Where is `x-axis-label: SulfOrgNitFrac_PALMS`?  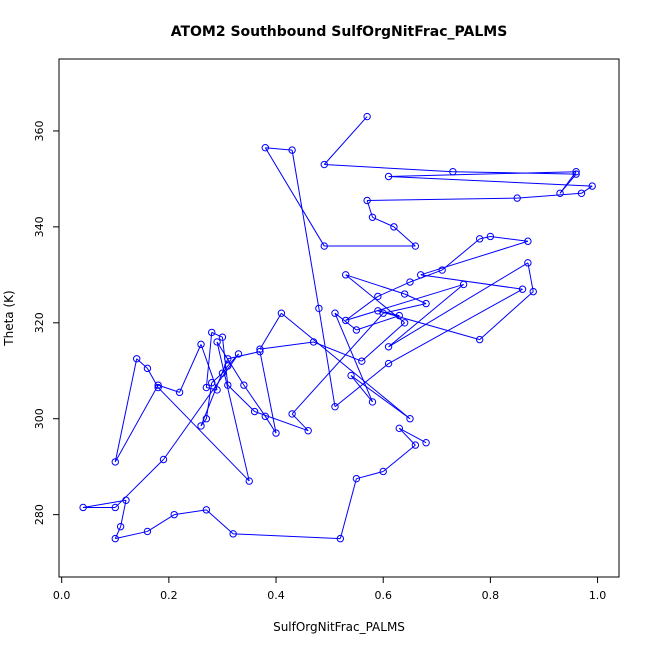
x-axis-label: SulfOrgNitFrac_PALMS is located at coordinates (339, 627).